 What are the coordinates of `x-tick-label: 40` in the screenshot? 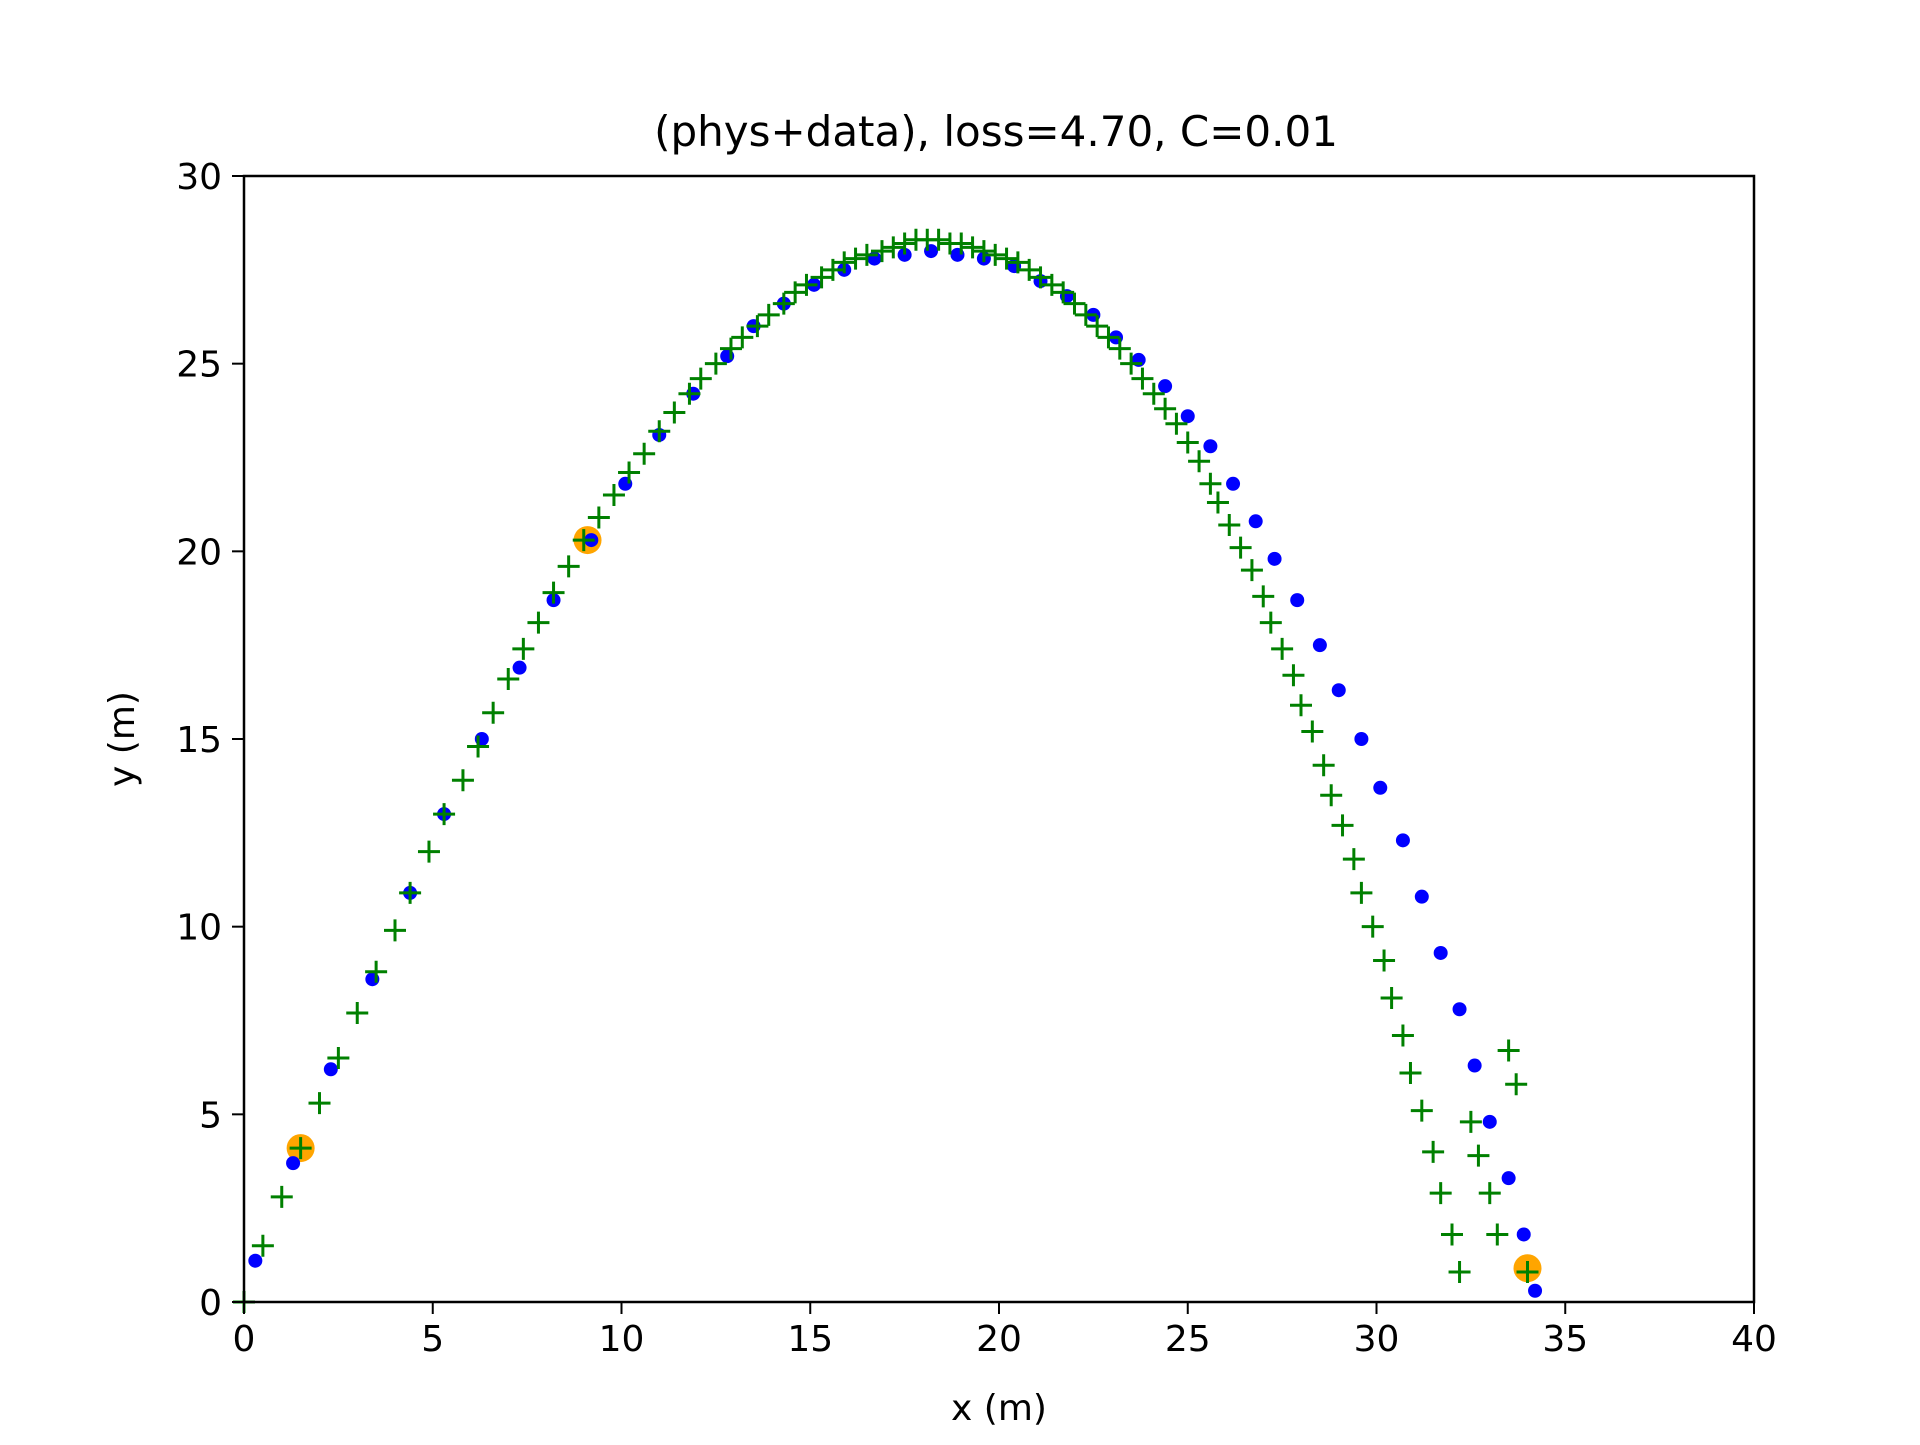 It's located at (1754, 1339).